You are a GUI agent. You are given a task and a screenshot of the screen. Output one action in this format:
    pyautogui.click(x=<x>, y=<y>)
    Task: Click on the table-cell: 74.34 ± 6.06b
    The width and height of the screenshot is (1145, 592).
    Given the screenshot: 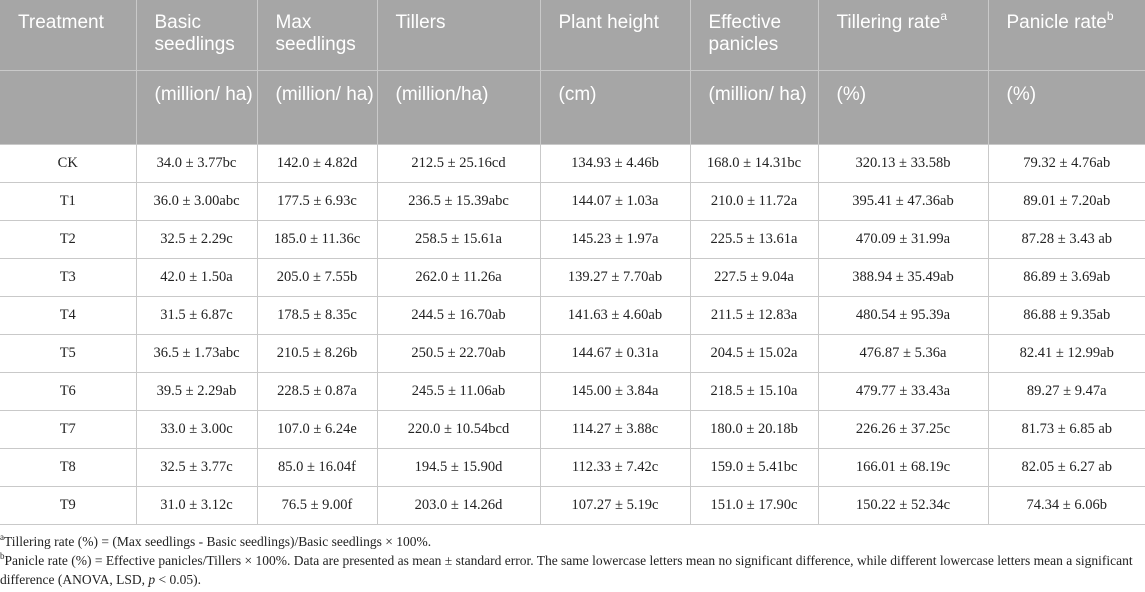 What is the action you would take?
    pyautogui.click(x=1066, y=505)
    